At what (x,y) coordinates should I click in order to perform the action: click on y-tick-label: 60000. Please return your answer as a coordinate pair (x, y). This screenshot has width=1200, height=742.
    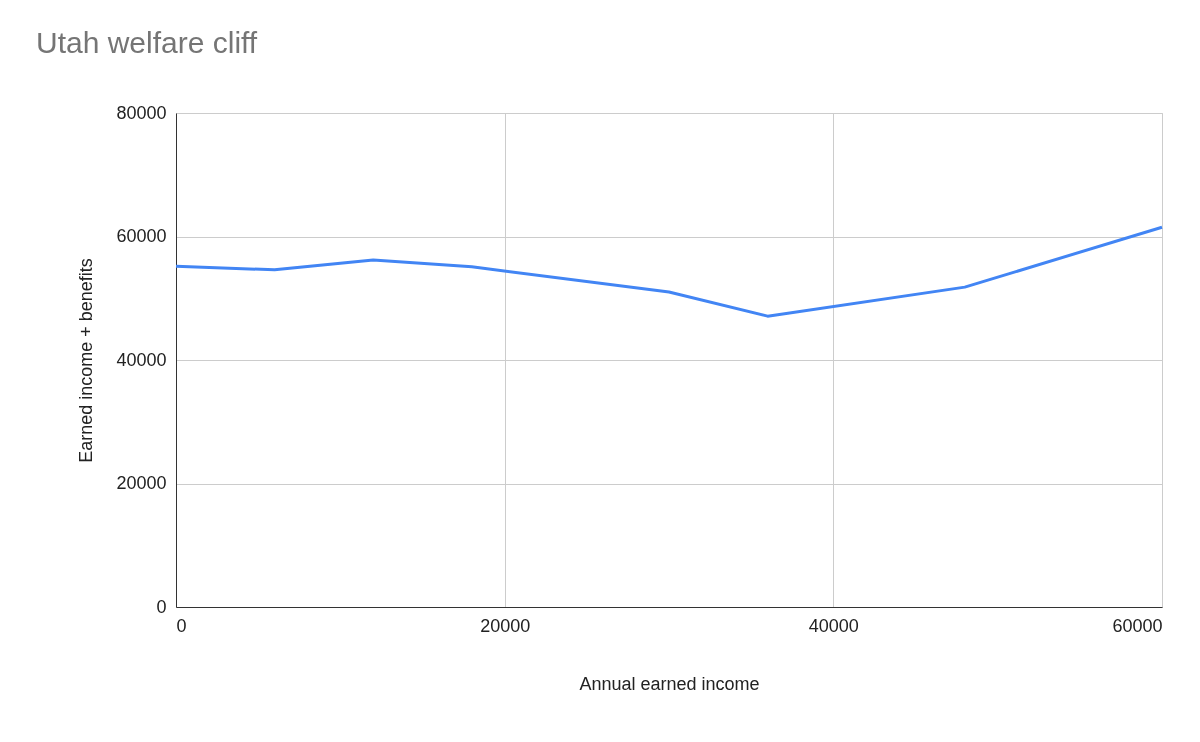
    Looking at the image, I should click on (141, 236).